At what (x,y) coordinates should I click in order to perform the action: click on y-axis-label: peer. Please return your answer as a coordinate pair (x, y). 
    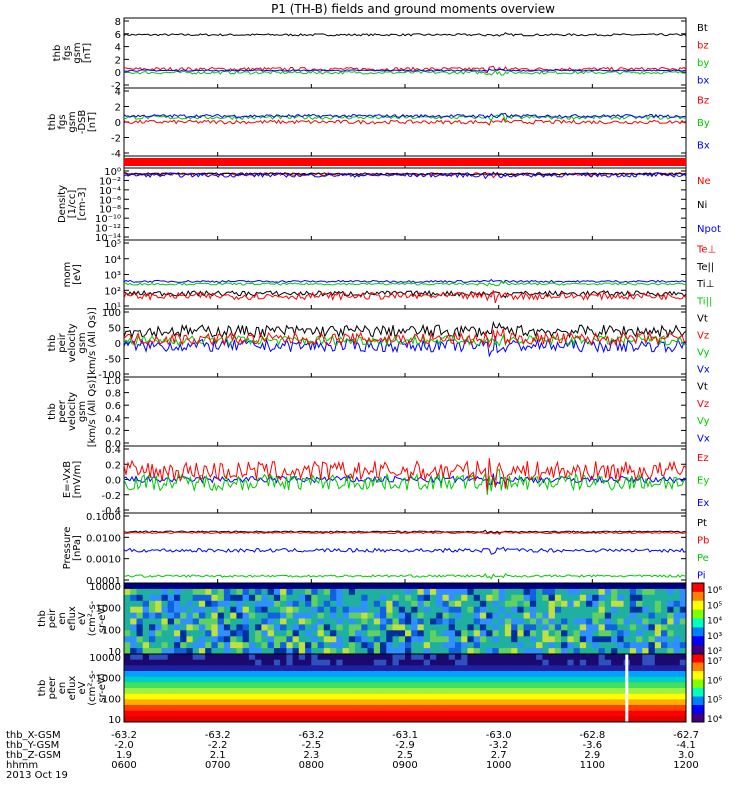
    Looking at the image, I should click on (52, 688).